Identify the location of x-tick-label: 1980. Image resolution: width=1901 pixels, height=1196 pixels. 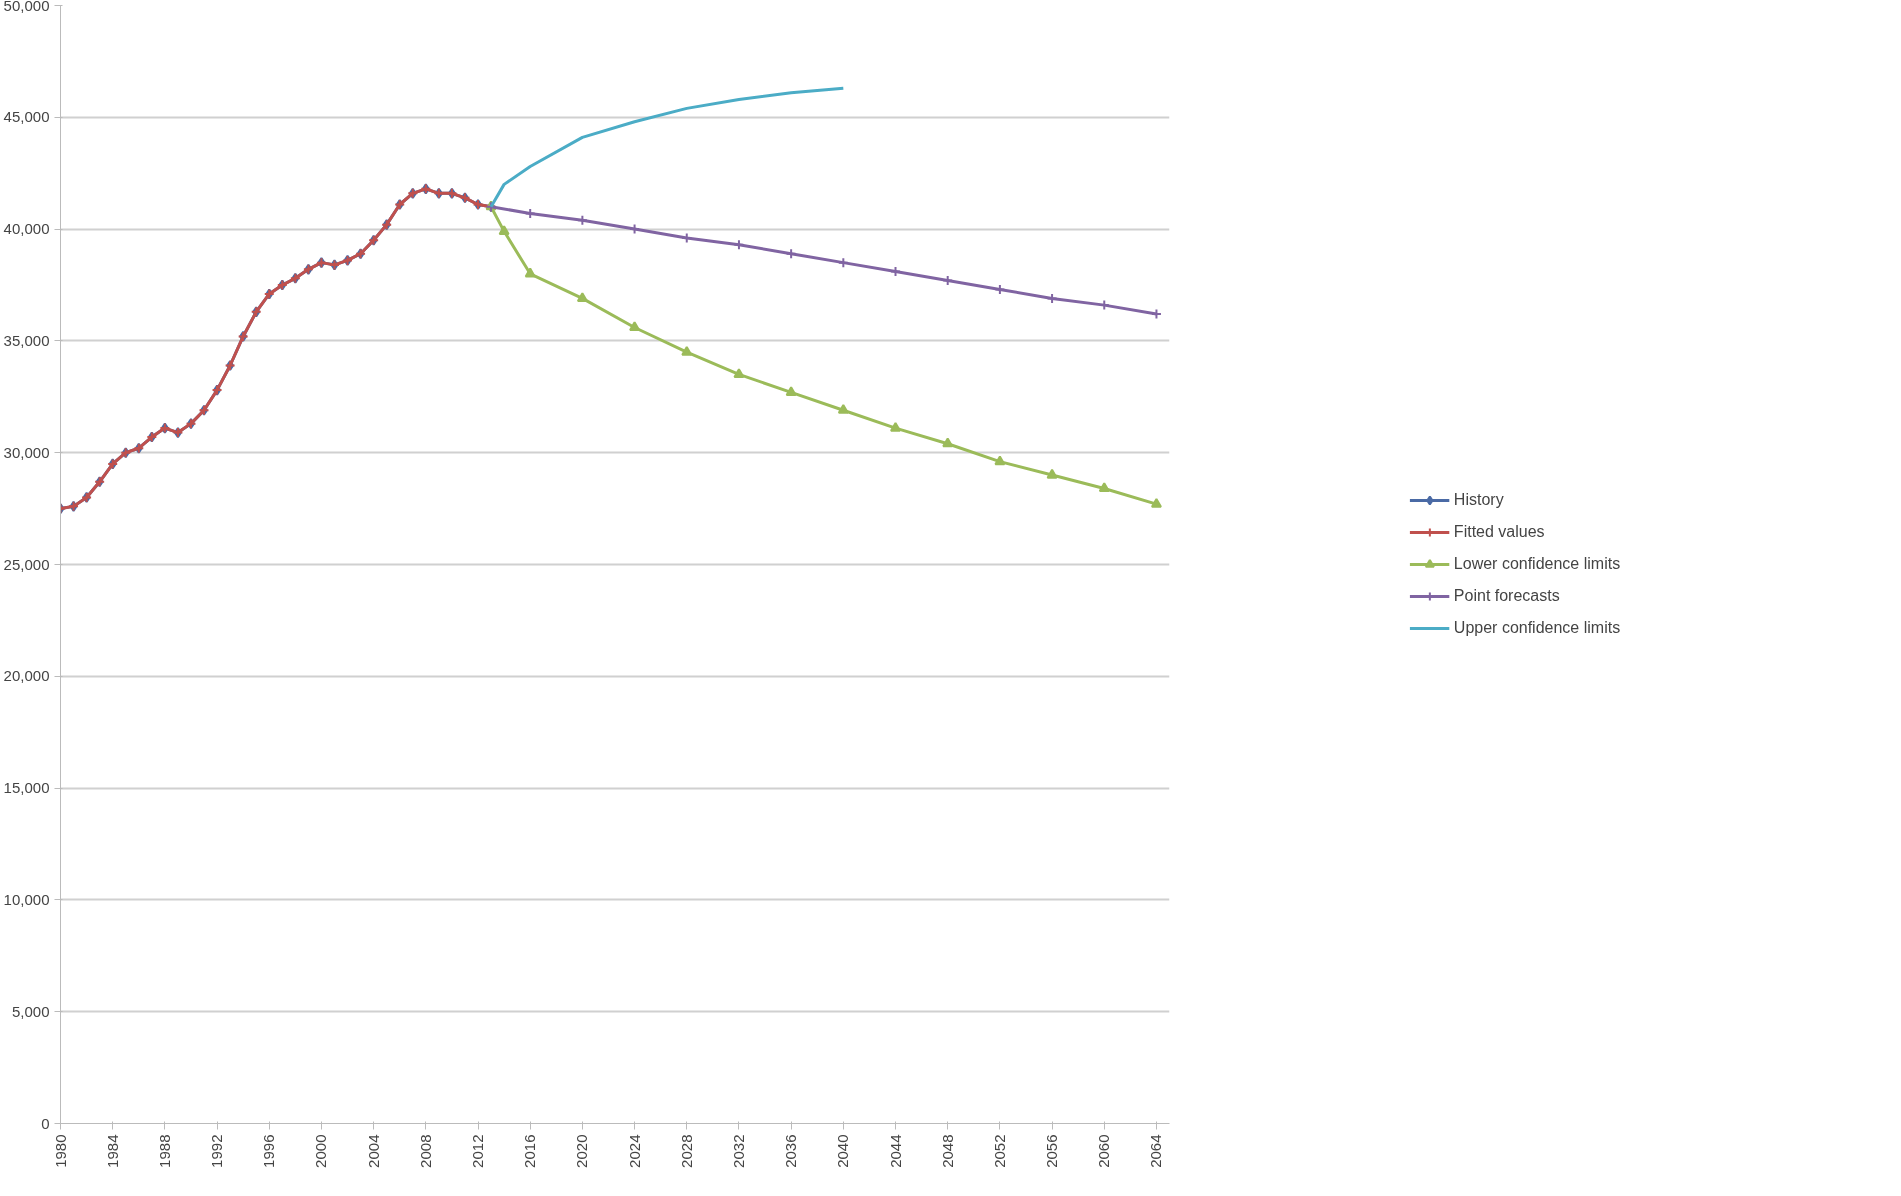
(60, 1151).